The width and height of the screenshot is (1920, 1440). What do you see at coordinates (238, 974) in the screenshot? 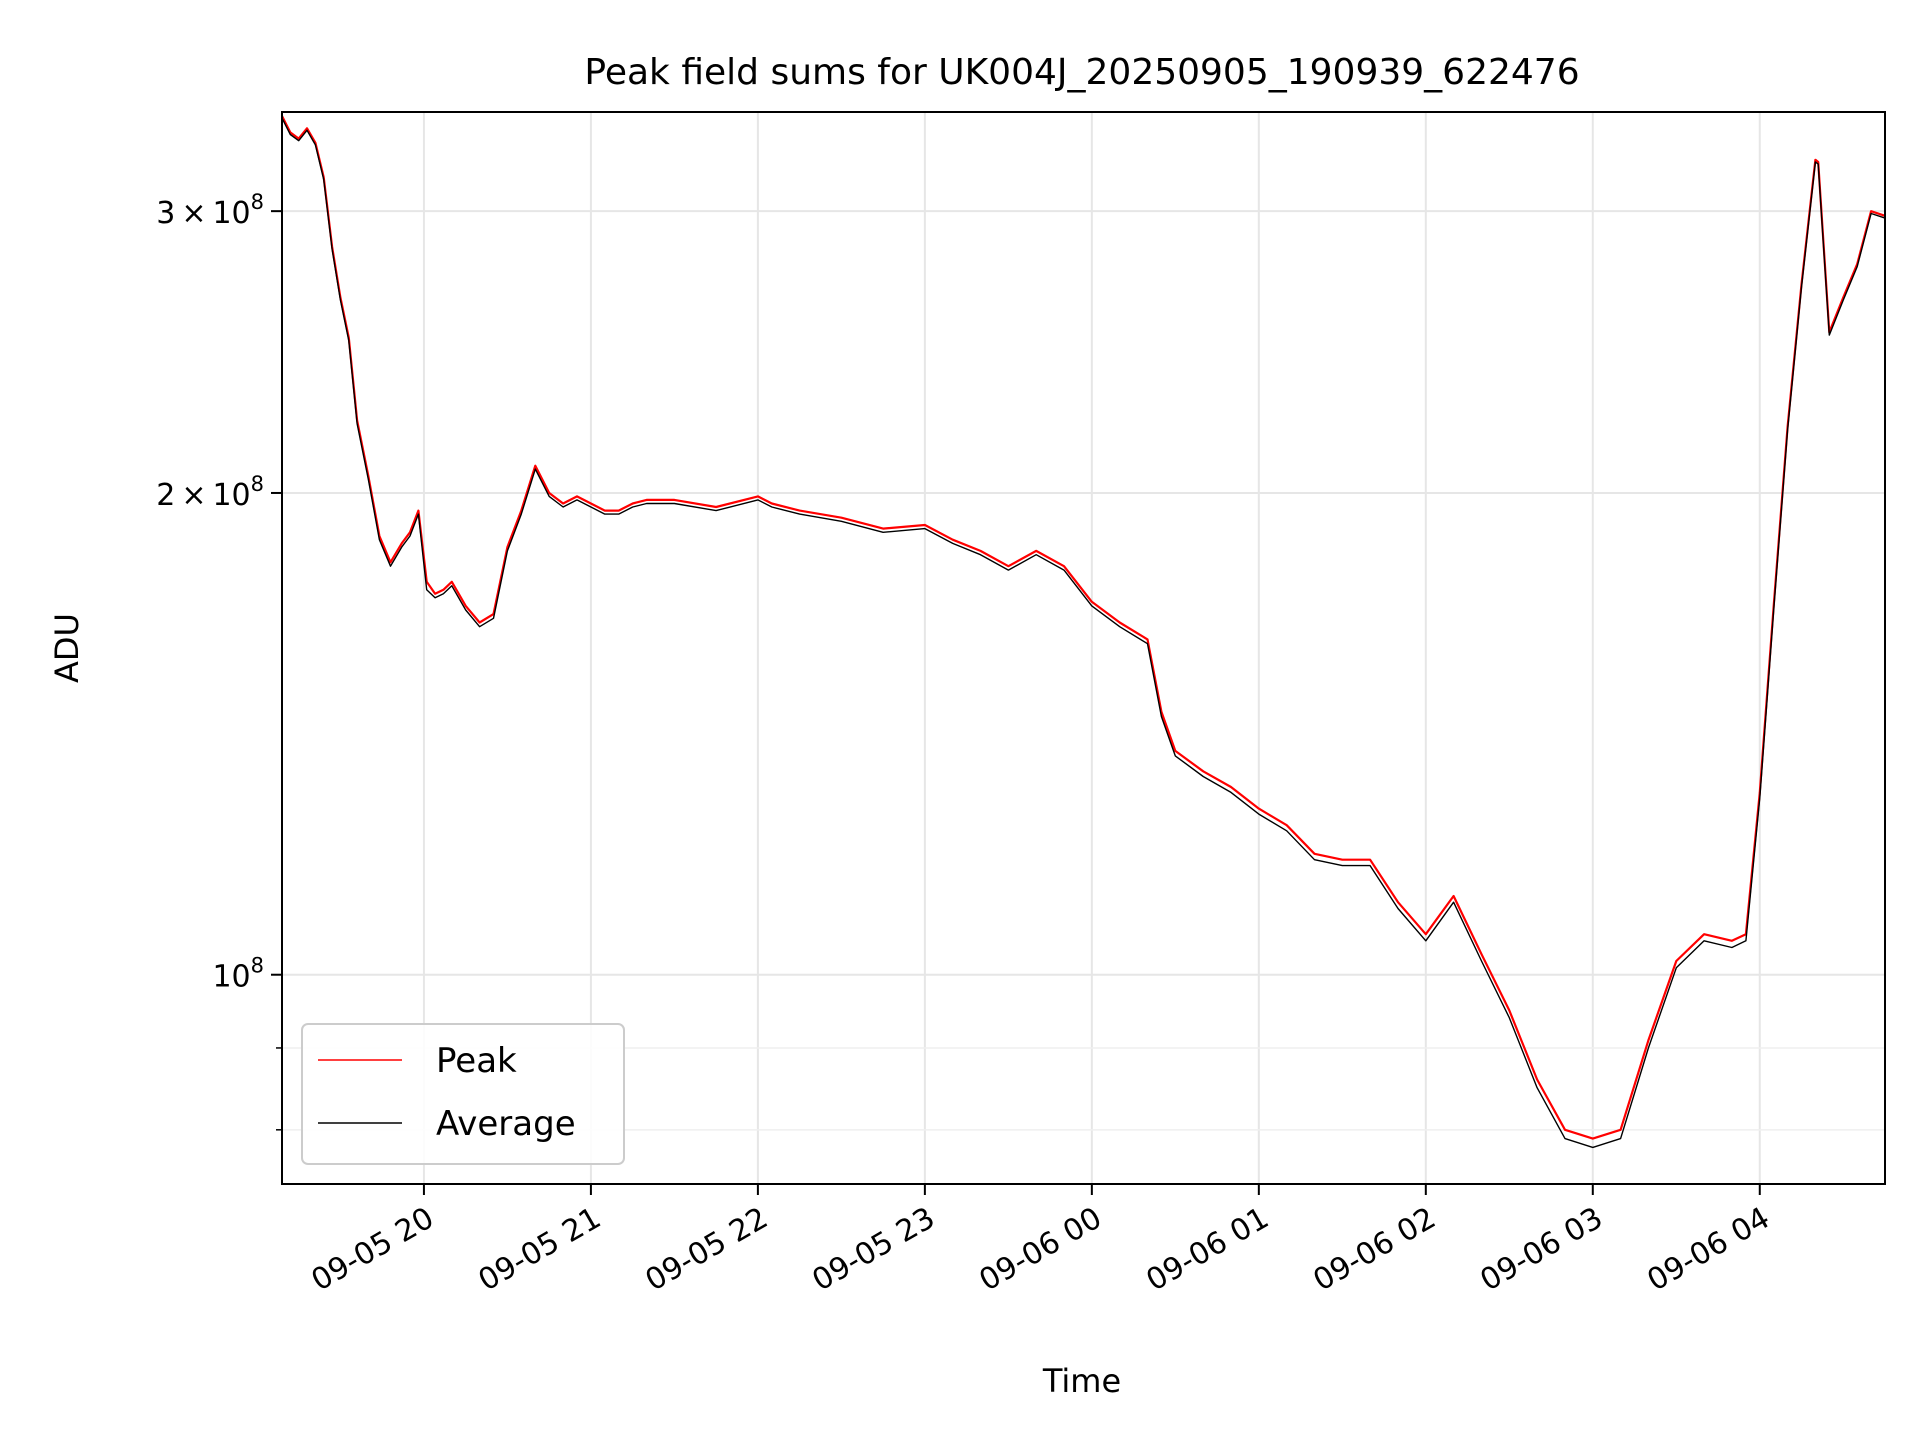
I see `y-tick-label: 108` at bounding box center [238, 974].